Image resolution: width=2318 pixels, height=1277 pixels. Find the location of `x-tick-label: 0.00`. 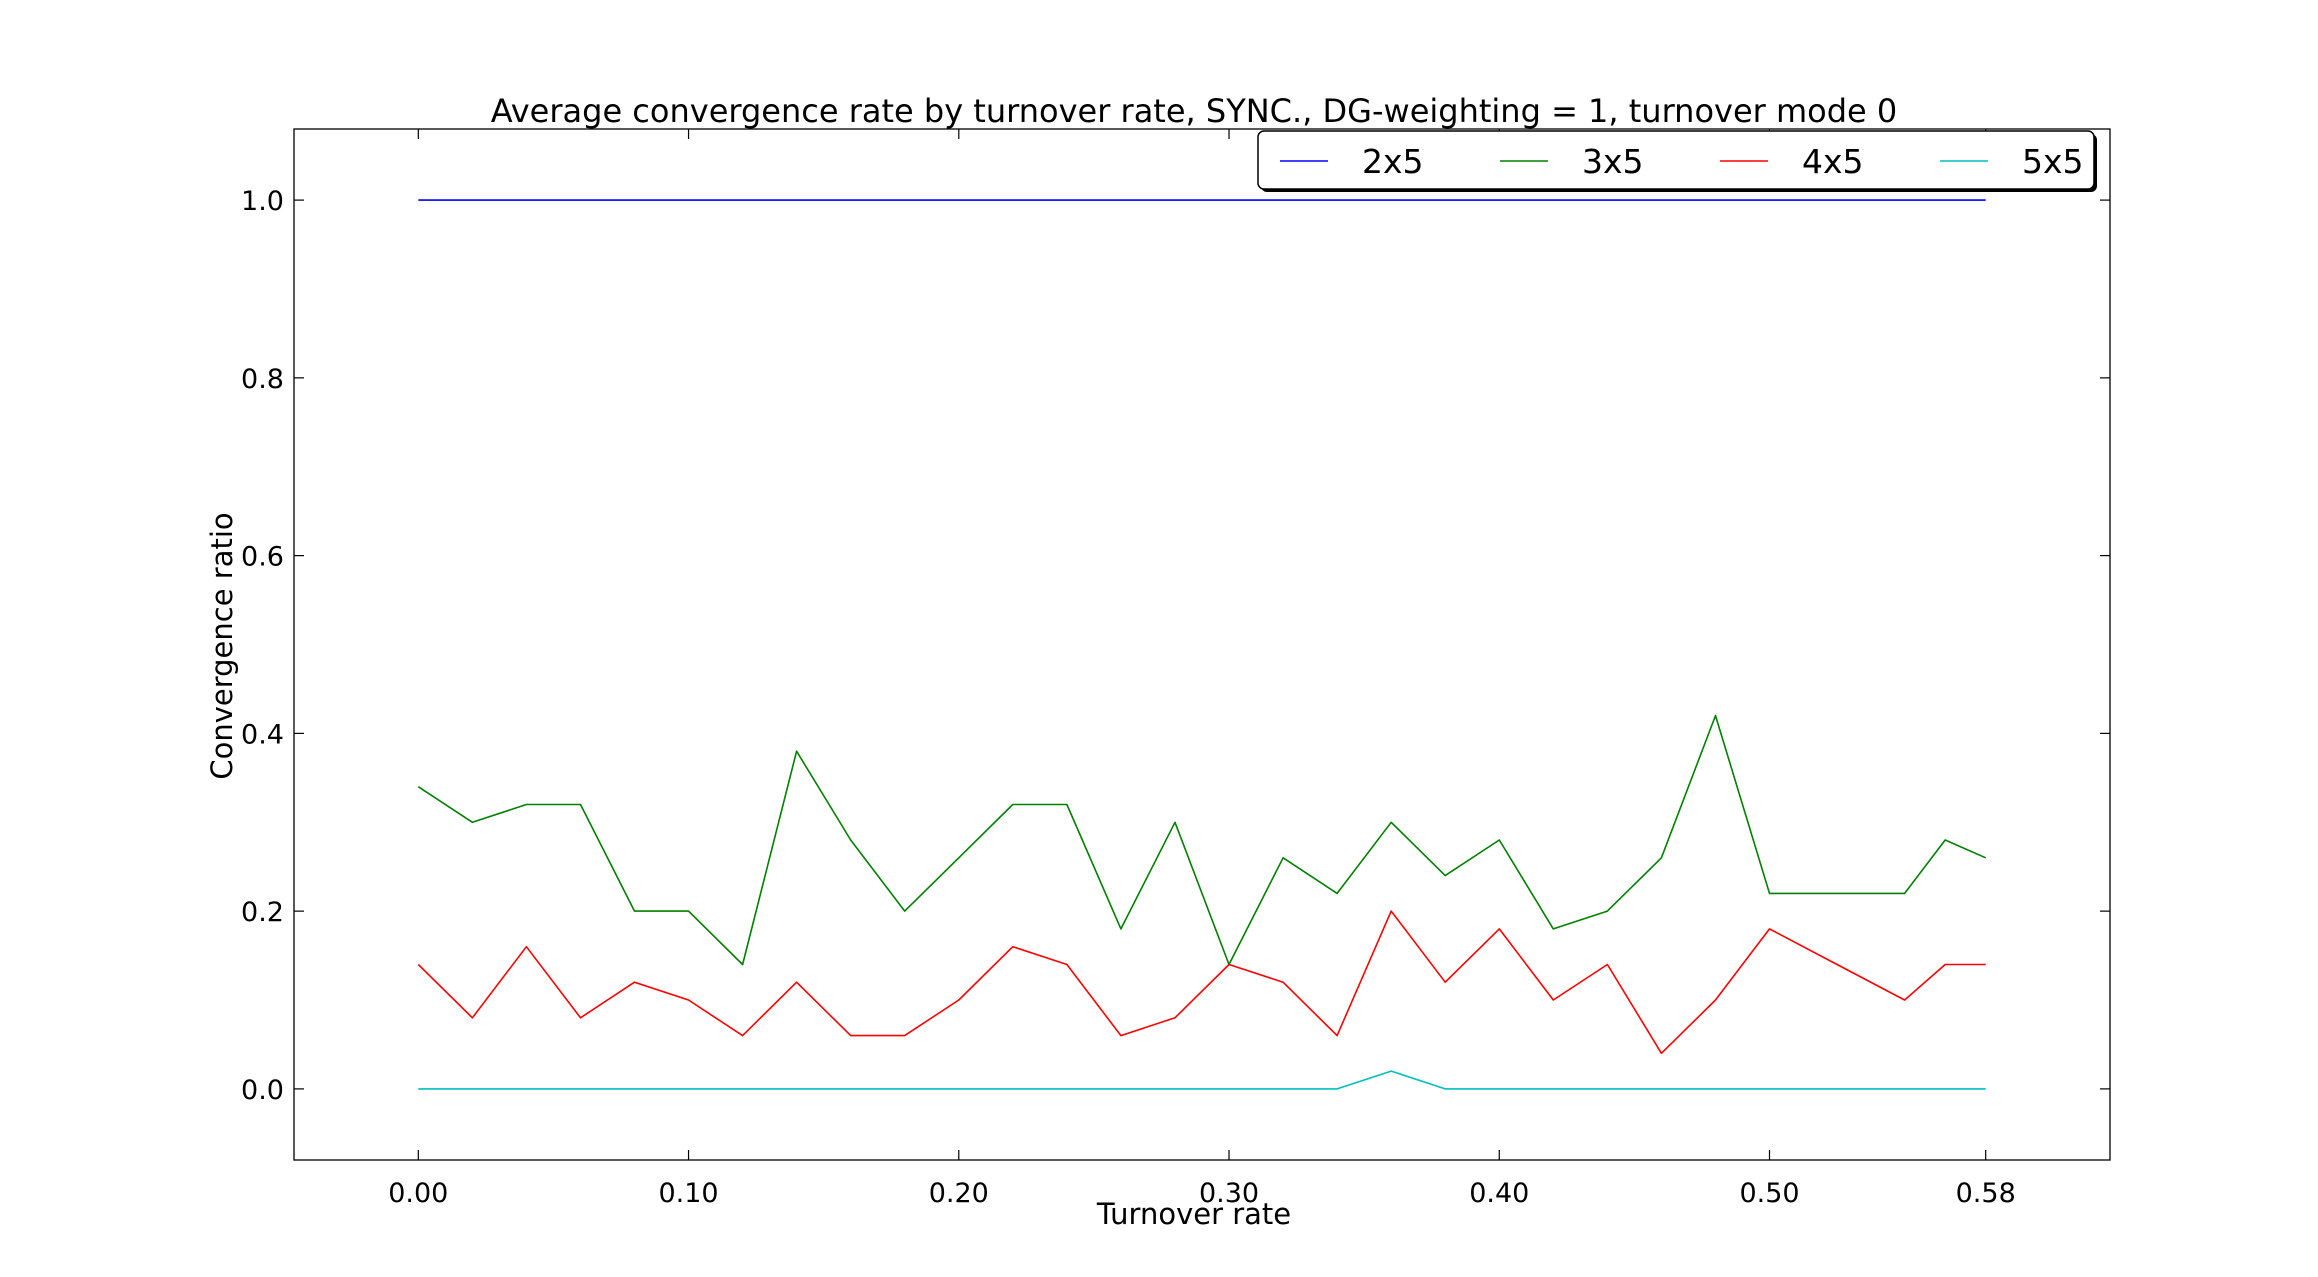

x-tick-label: 0.00 is located at coordinates (418, 1193).